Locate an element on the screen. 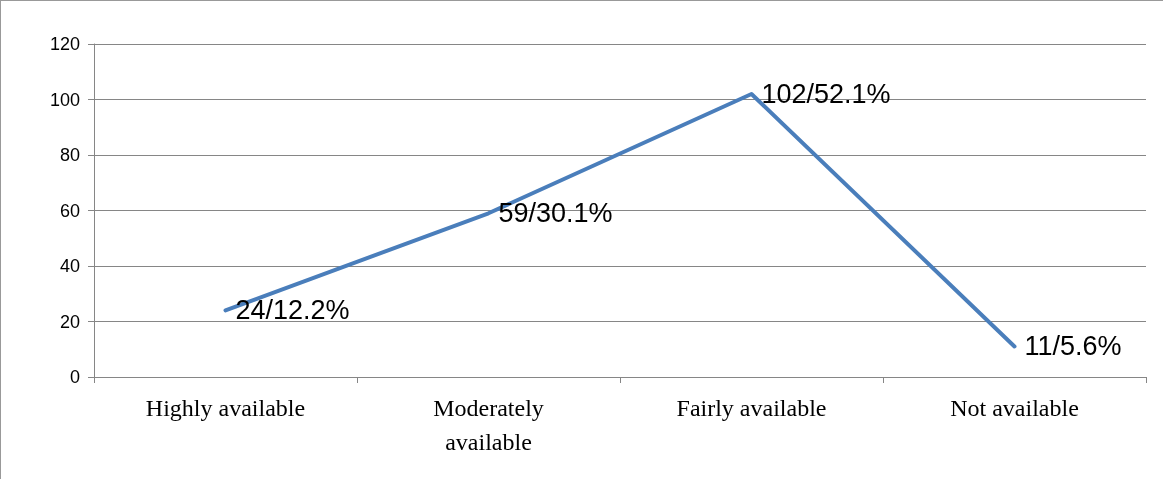 Image resolution: width=1163 pixels, height=479 pixels. y-tick-label: 20 is located at coordinates (69, 321).